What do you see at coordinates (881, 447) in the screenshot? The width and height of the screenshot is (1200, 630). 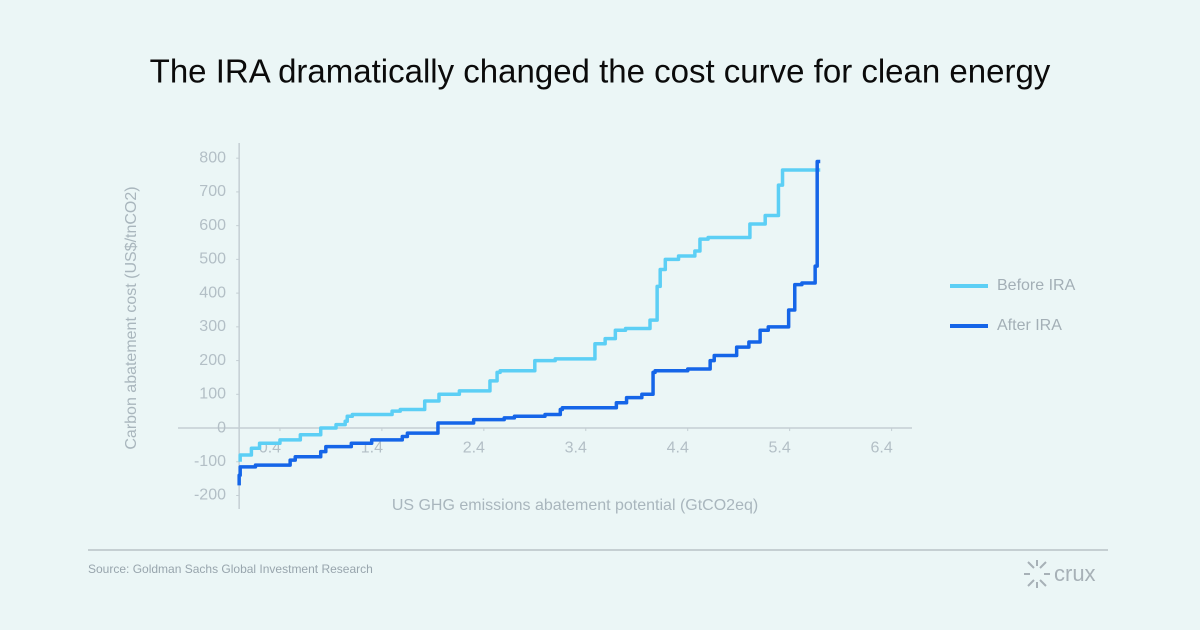 I see `x-tick-label: 6.4` at bounding box center [881, 447].